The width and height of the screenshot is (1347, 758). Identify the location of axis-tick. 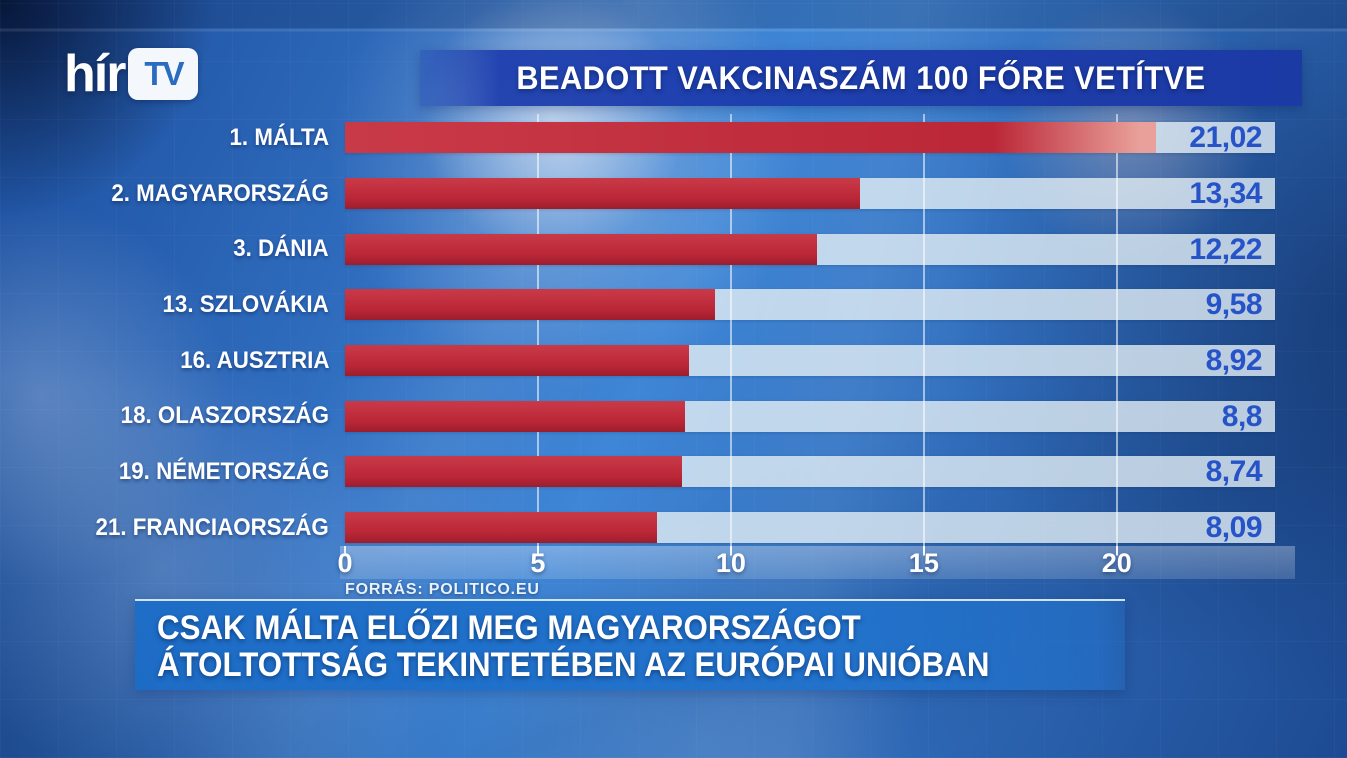
(345, 550).